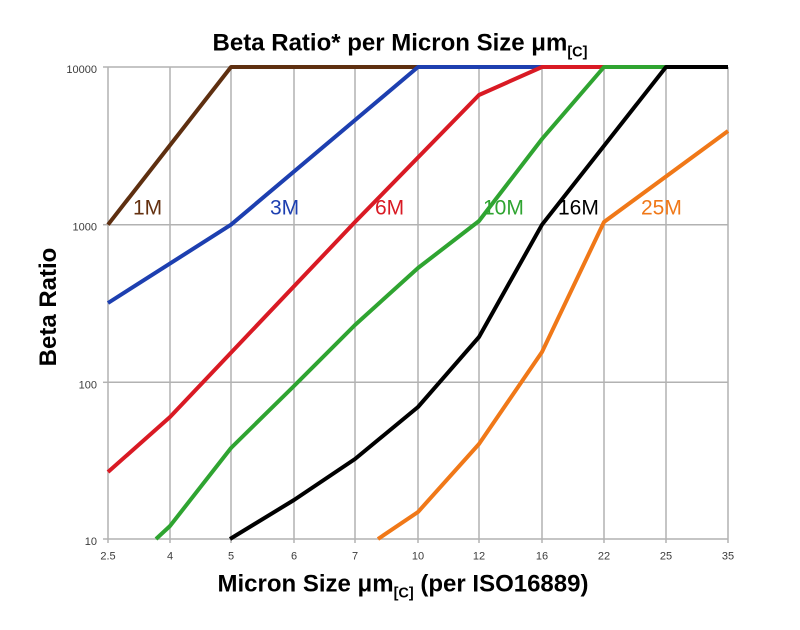  I want to click on svg-text: 4, so click(170, 557).